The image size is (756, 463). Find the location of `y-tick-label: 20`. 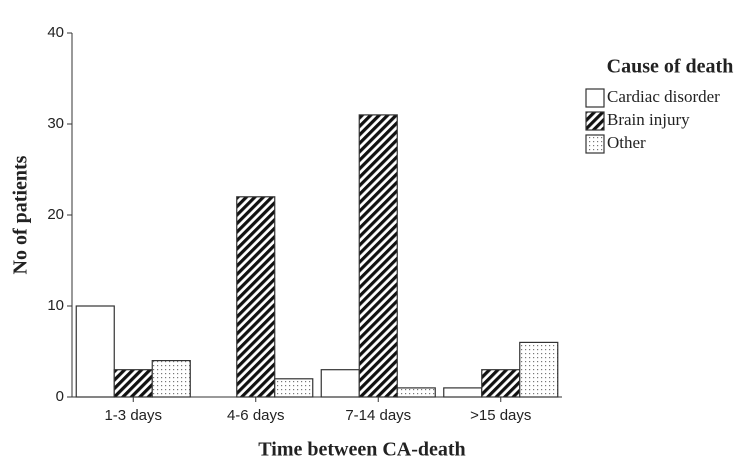

y-tick-label: 20 is located at coordinates (55, 214).